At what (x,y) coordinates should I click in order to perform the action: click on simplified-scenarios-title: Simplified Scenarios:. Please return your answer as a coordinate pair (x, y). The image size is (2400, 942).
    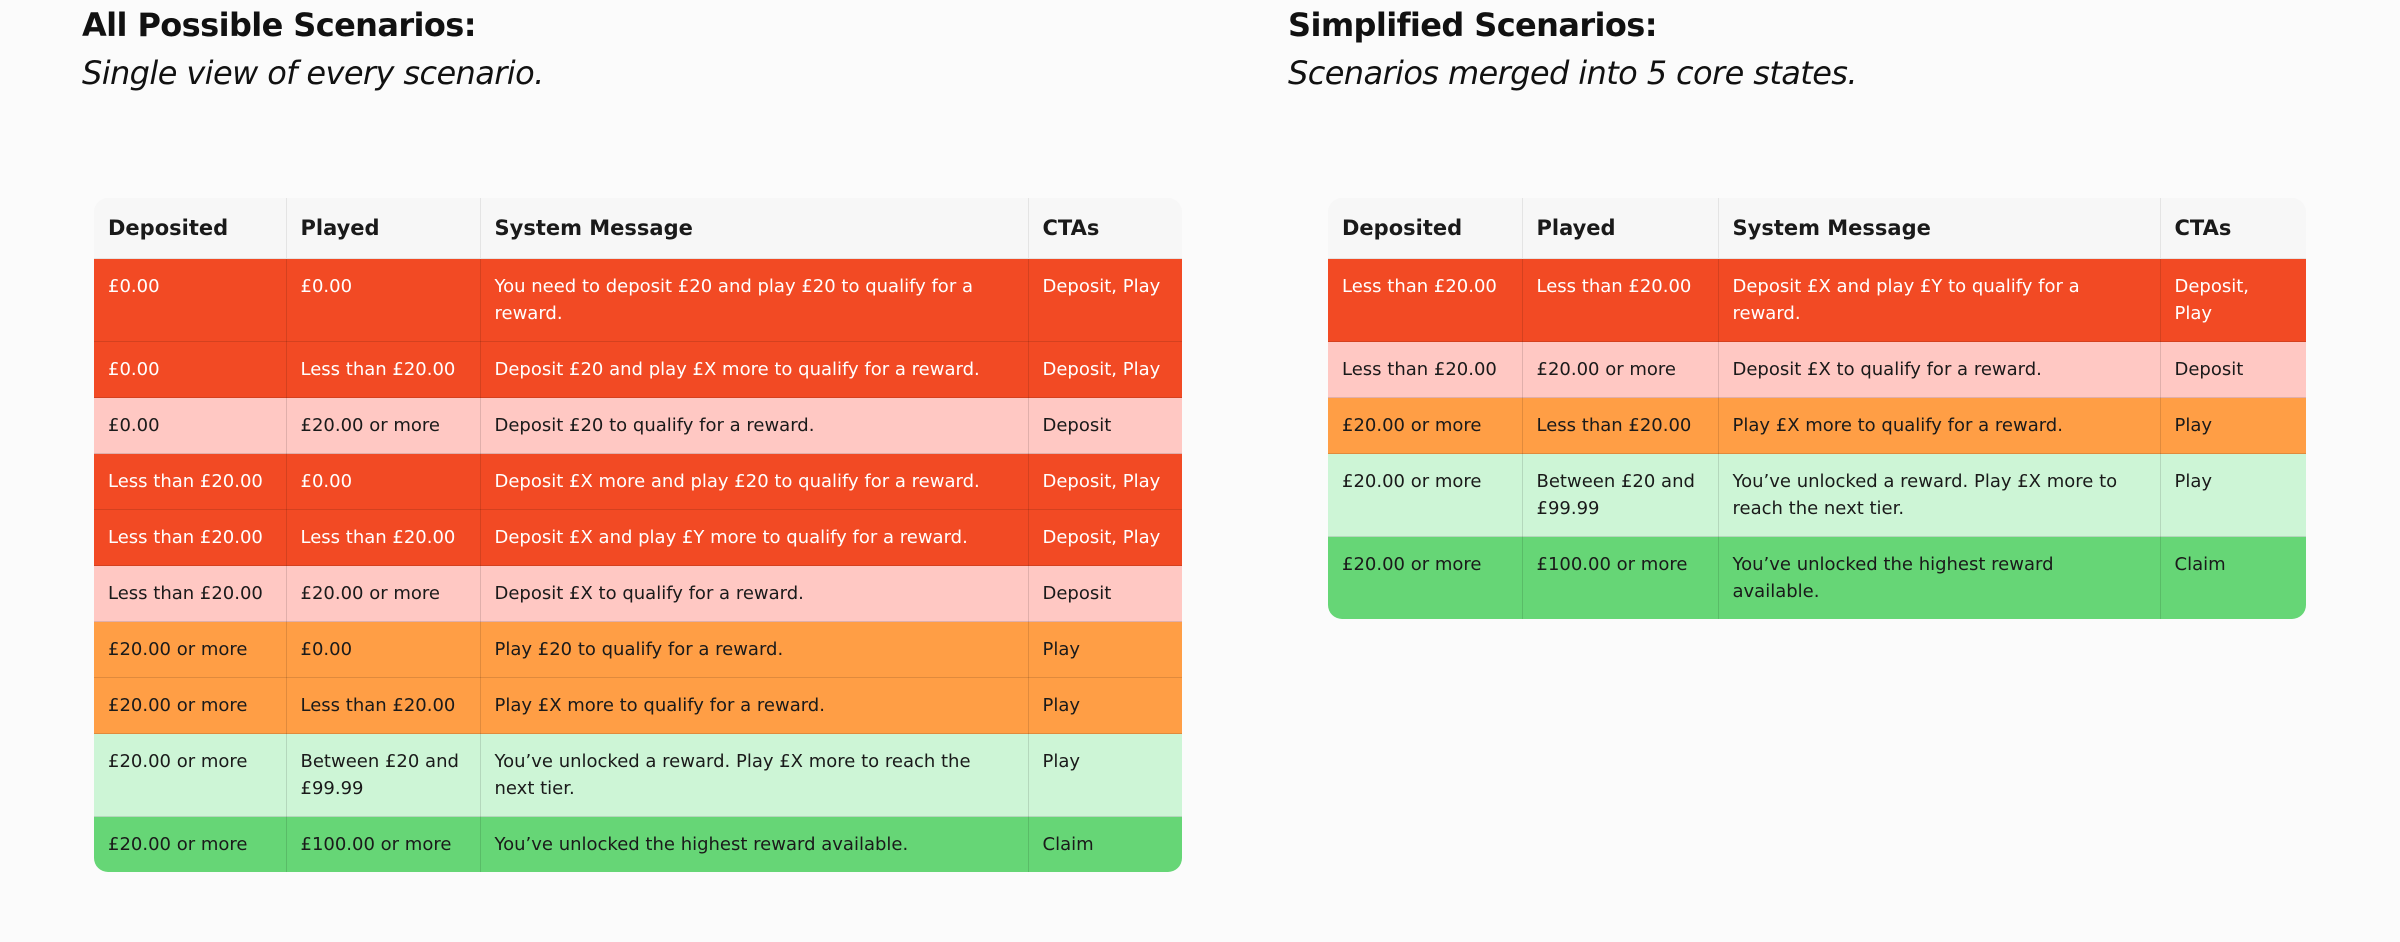
    Looking at the image, I should click on (1473, 25).